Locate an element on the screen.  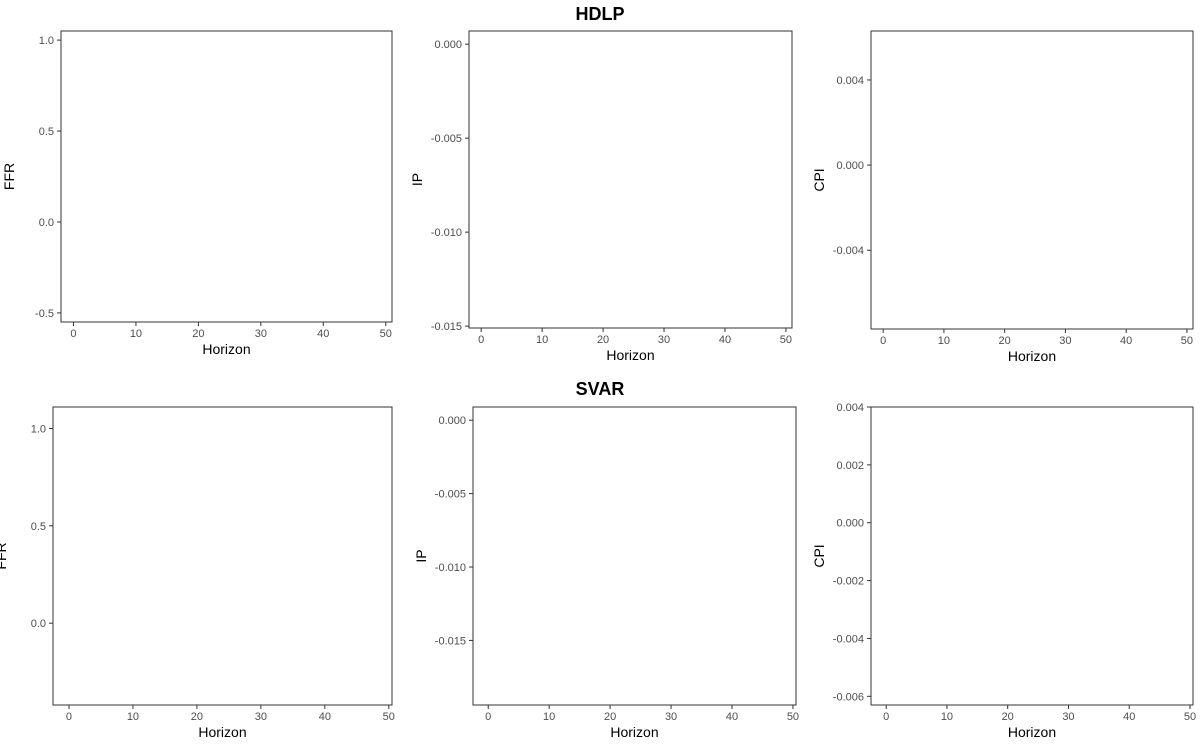
y-tick-label: -0.002 is located at coordinates (848, 582).